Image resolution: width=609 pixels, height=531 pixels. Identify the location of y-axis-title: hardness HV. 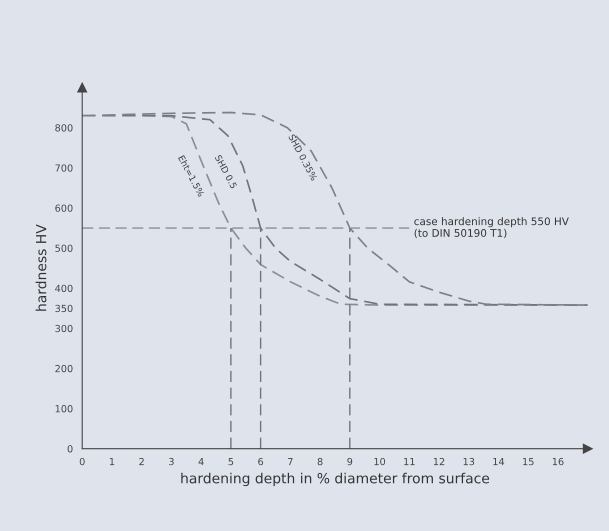
(41, 267).